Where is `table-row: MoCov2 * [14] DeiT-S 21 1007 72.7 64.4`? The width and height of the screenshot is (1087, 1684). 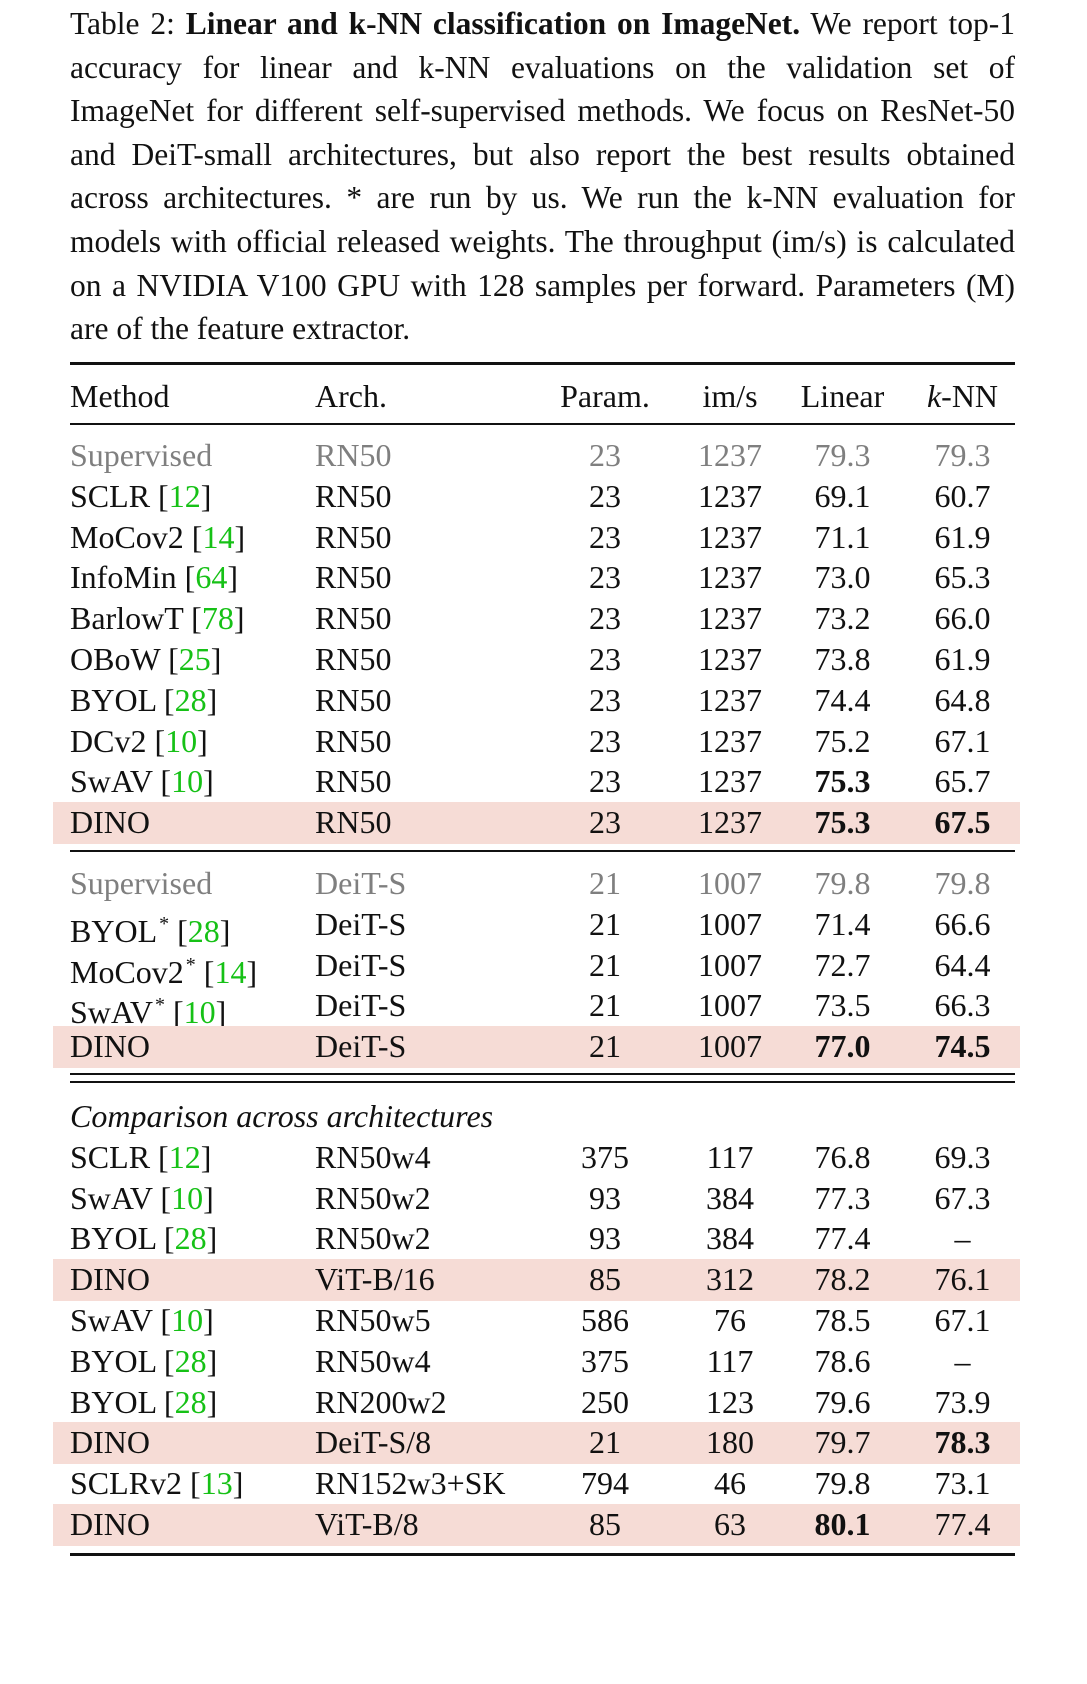 table-row: MoCov2 * [14] DeiT-S 21 1007 72.7 64.4 is located at coordinates (543, 967).